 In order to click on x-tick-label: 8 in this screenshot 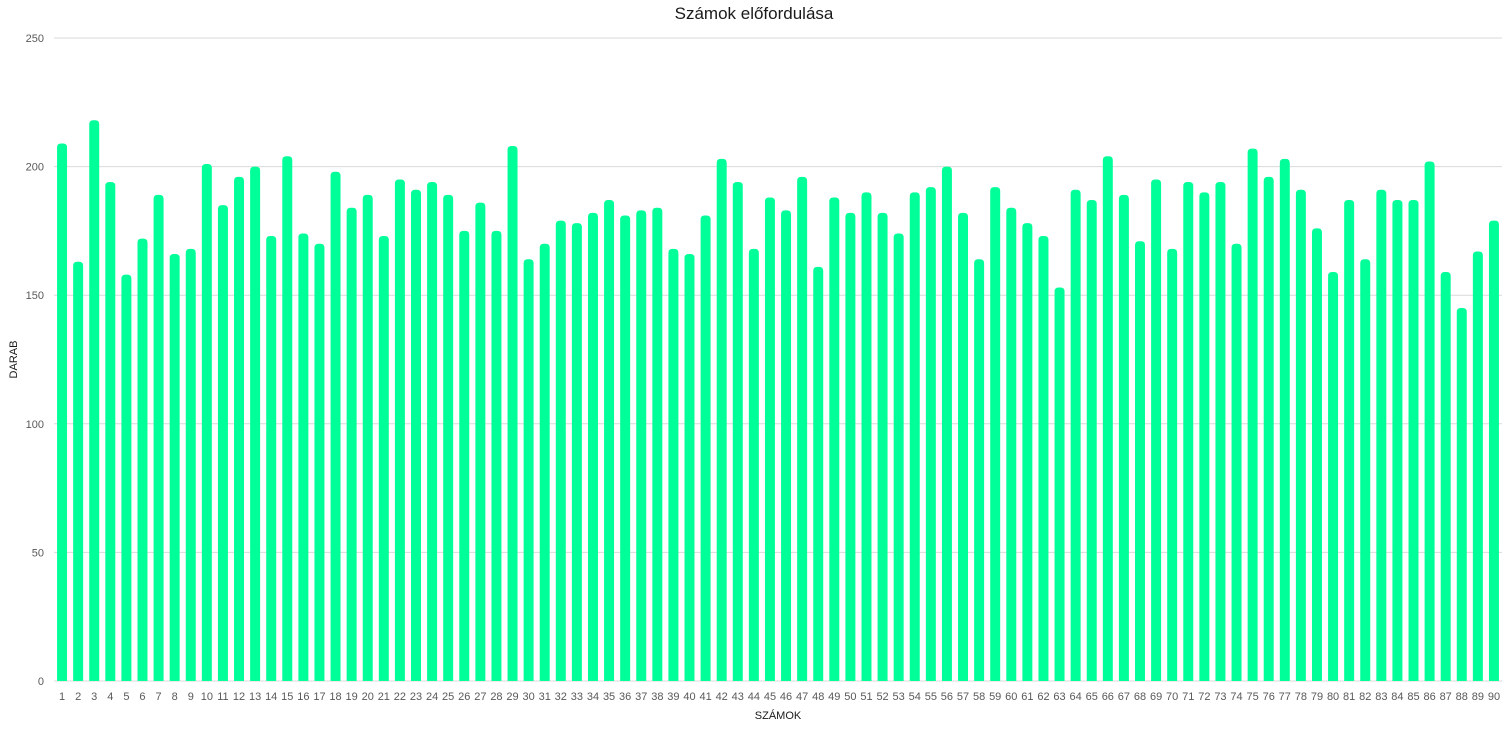, I will do `click(175, 697)`.